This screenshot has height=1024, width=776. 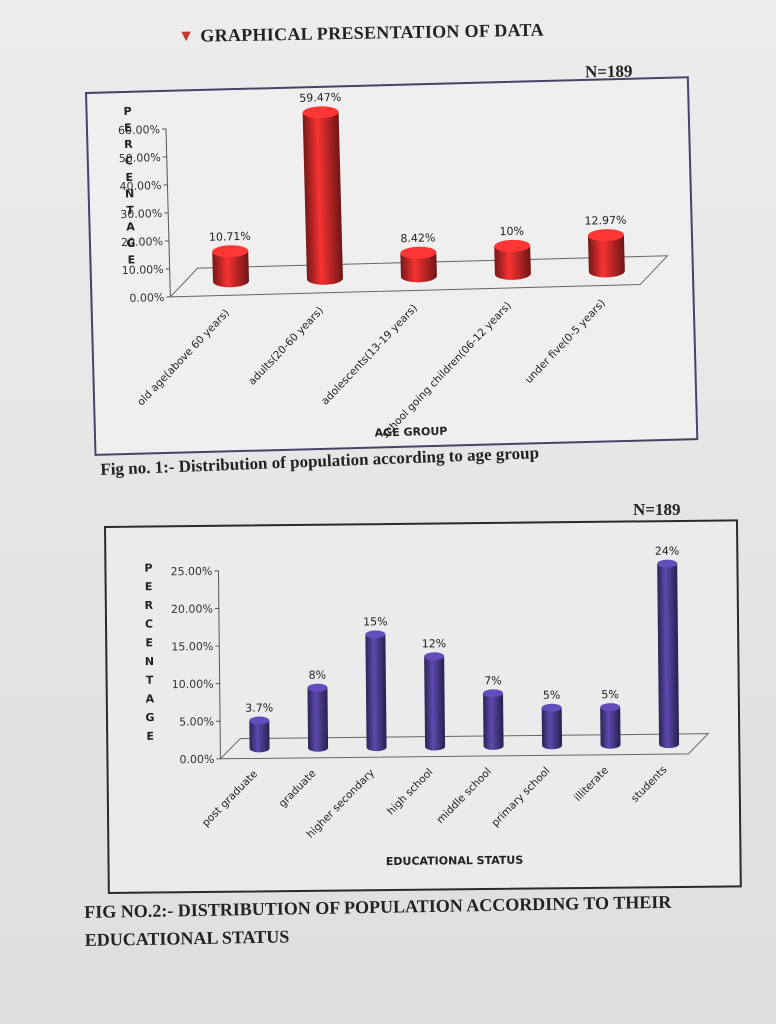 I want to click on data-label: 8%, so click(x=318, y=675).